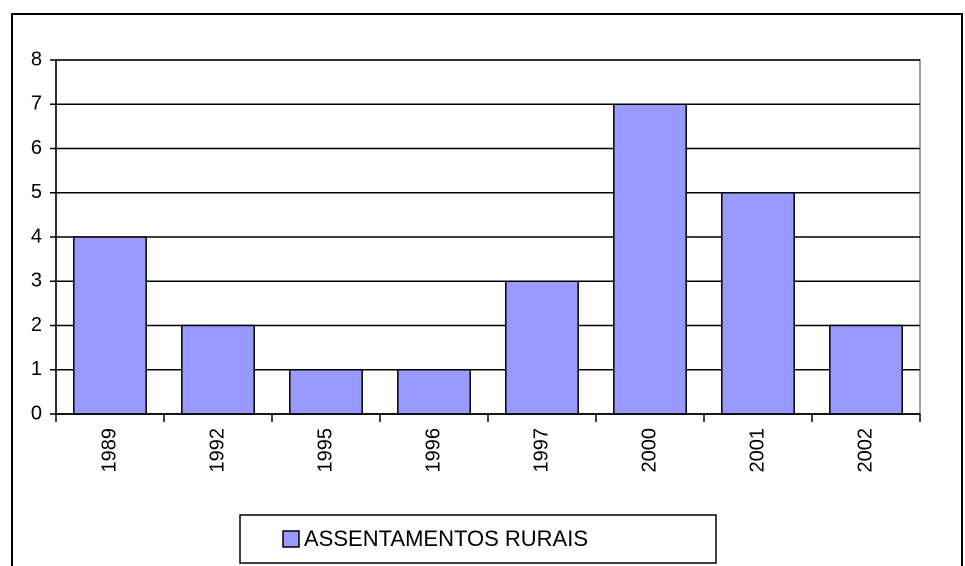  What do you see at coordinates (865, 450) in the screenshot?
I see `x-tick-label: 2002` at bounding box center [865, 450].